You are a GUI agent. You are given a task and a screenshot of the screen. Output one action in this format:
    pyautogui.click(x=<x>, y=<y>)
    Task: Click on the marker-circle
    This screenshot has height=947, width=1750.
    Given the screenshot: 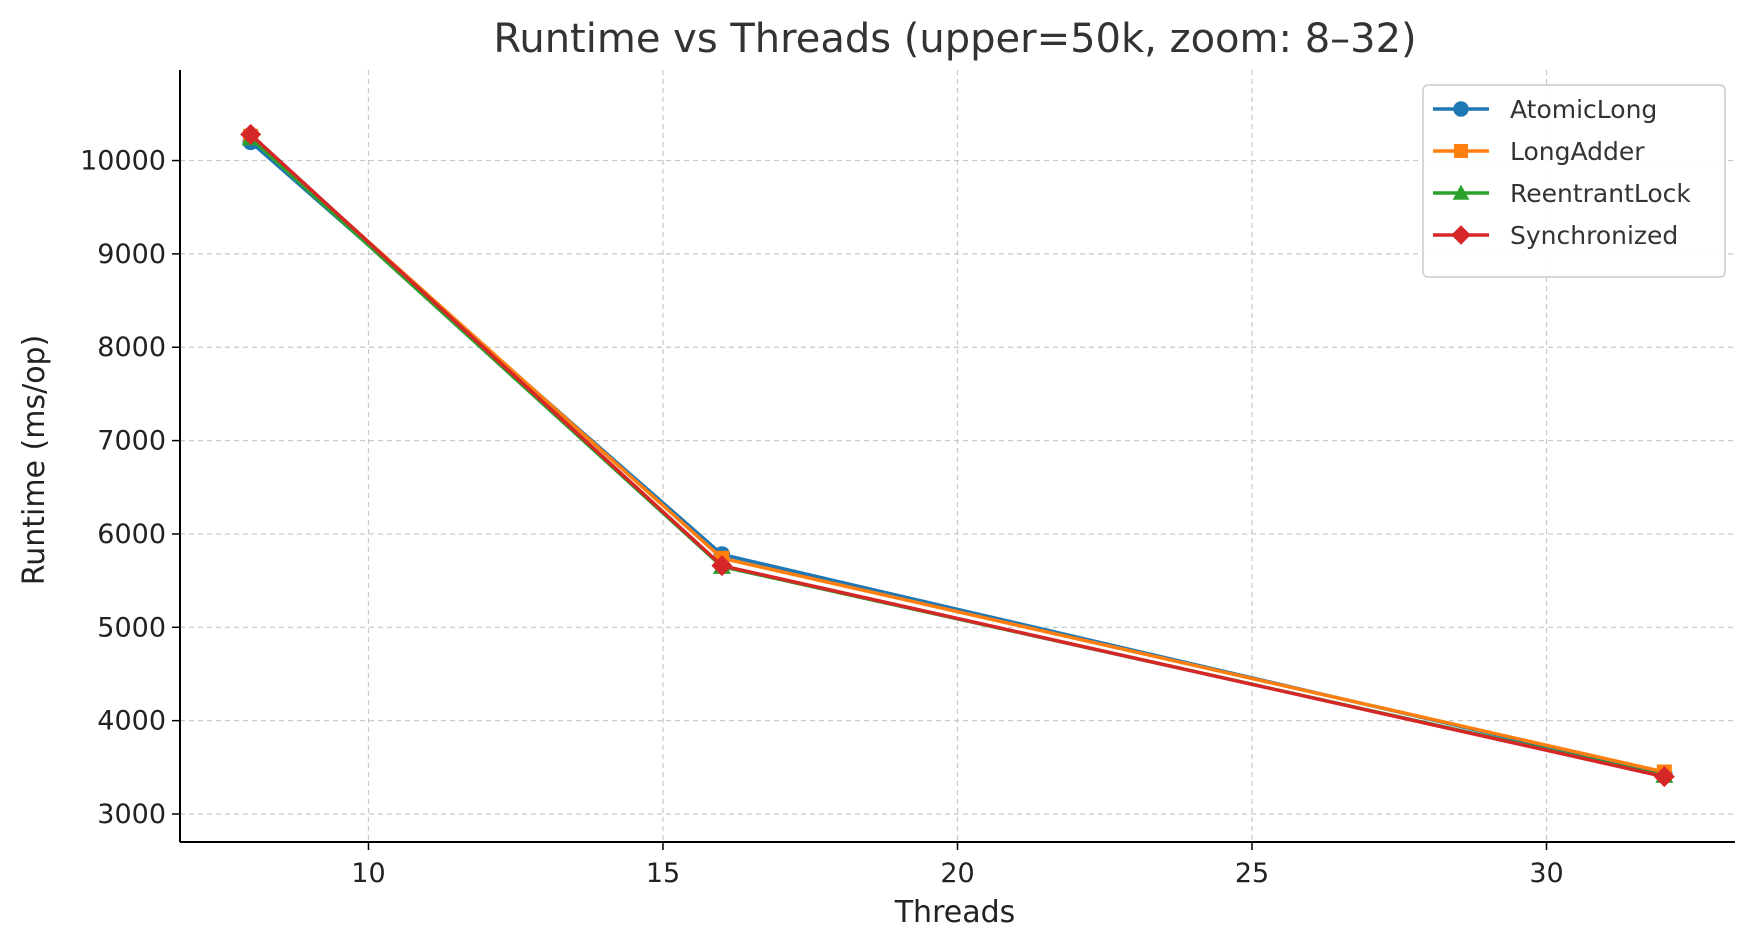 What is the action you would take?
    pyautogui.click(x=1461, y=109)
    